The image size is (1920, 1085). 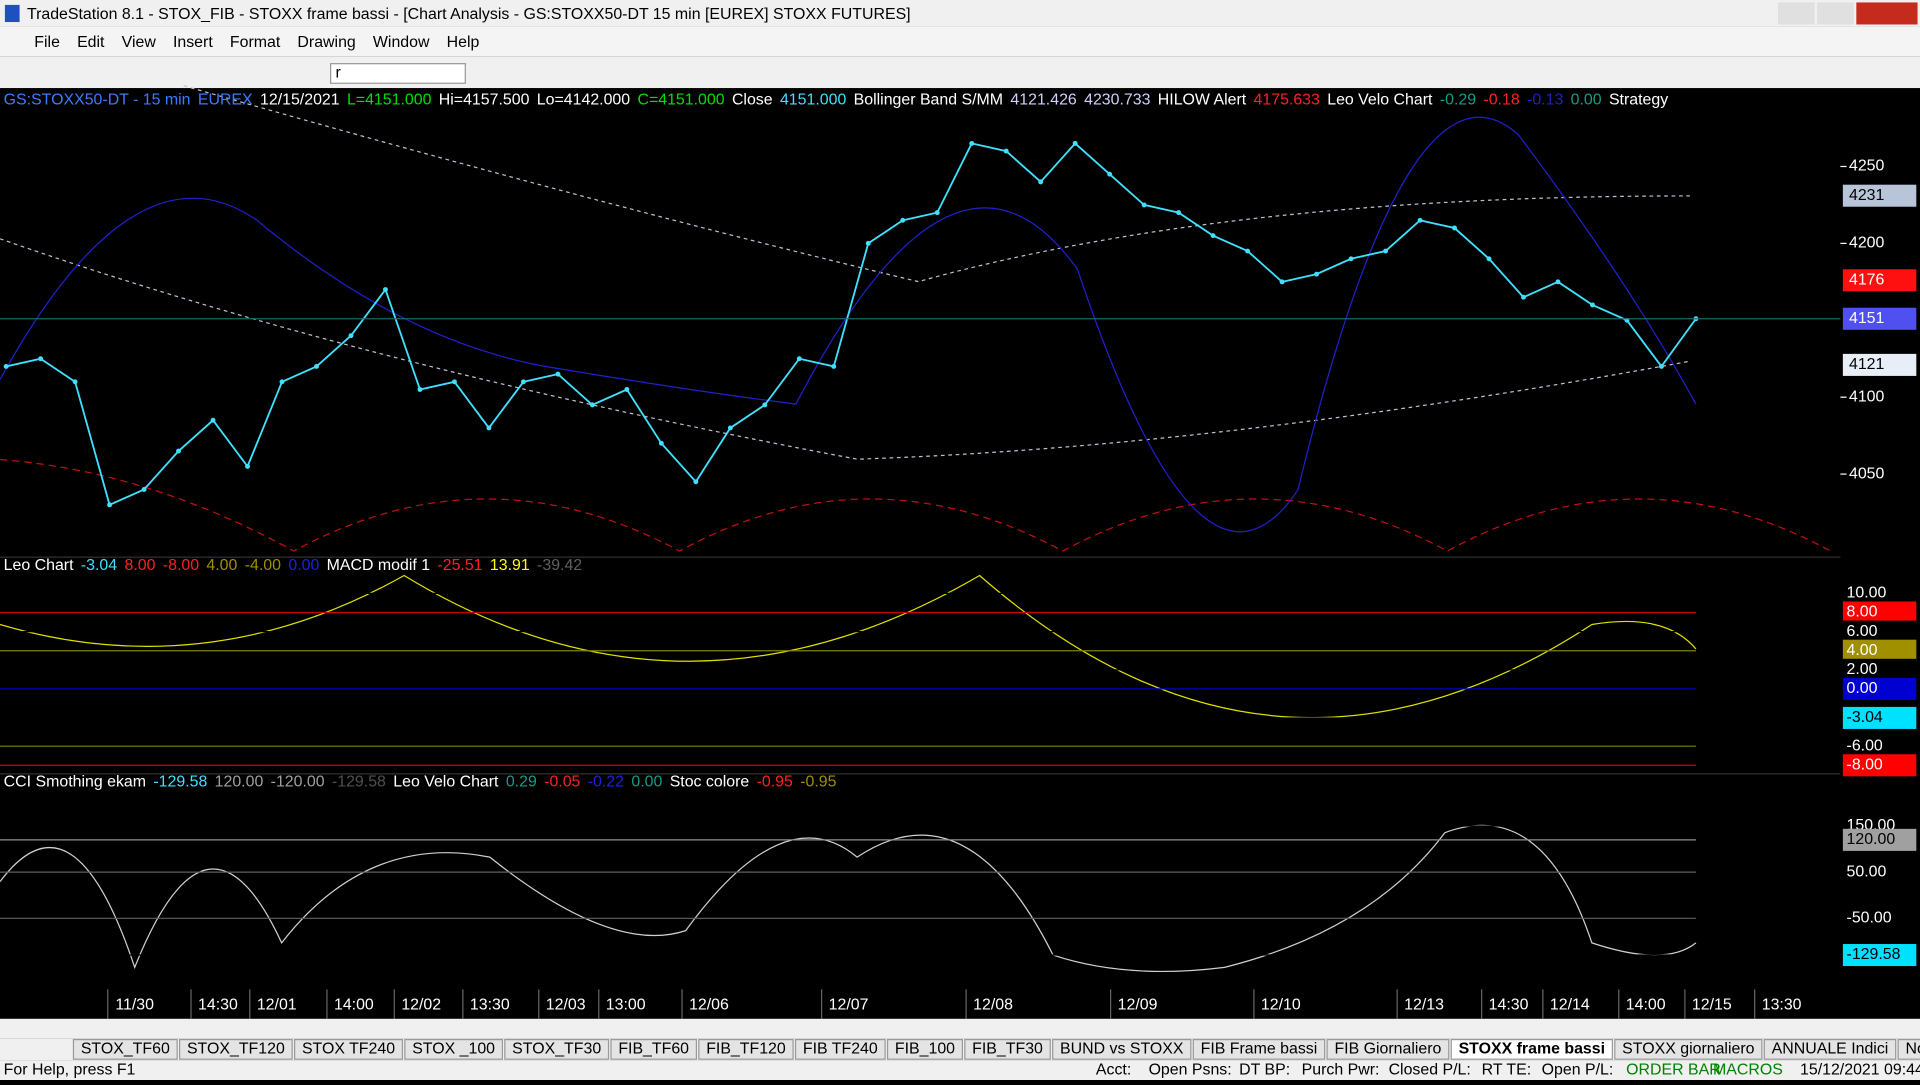 What do you see at coordinates (47, 42) in the screenshot?
I see `menu-item: File` at bounding box center [47, 42].